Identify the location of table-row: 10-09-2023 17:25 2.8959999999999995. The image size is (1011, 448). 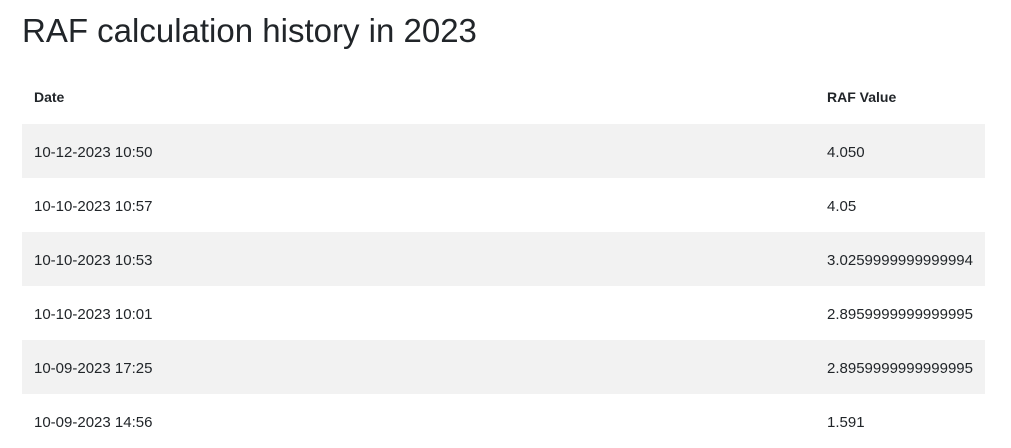
(503, 367).